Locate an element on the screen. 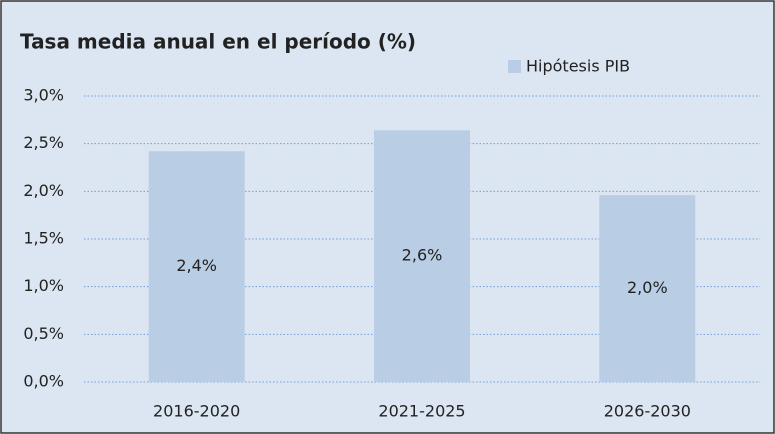 Image resolution: width=775 pixels, height=434 pixels. y-tick-label: 1,5% is located at coordinates (43, 238).